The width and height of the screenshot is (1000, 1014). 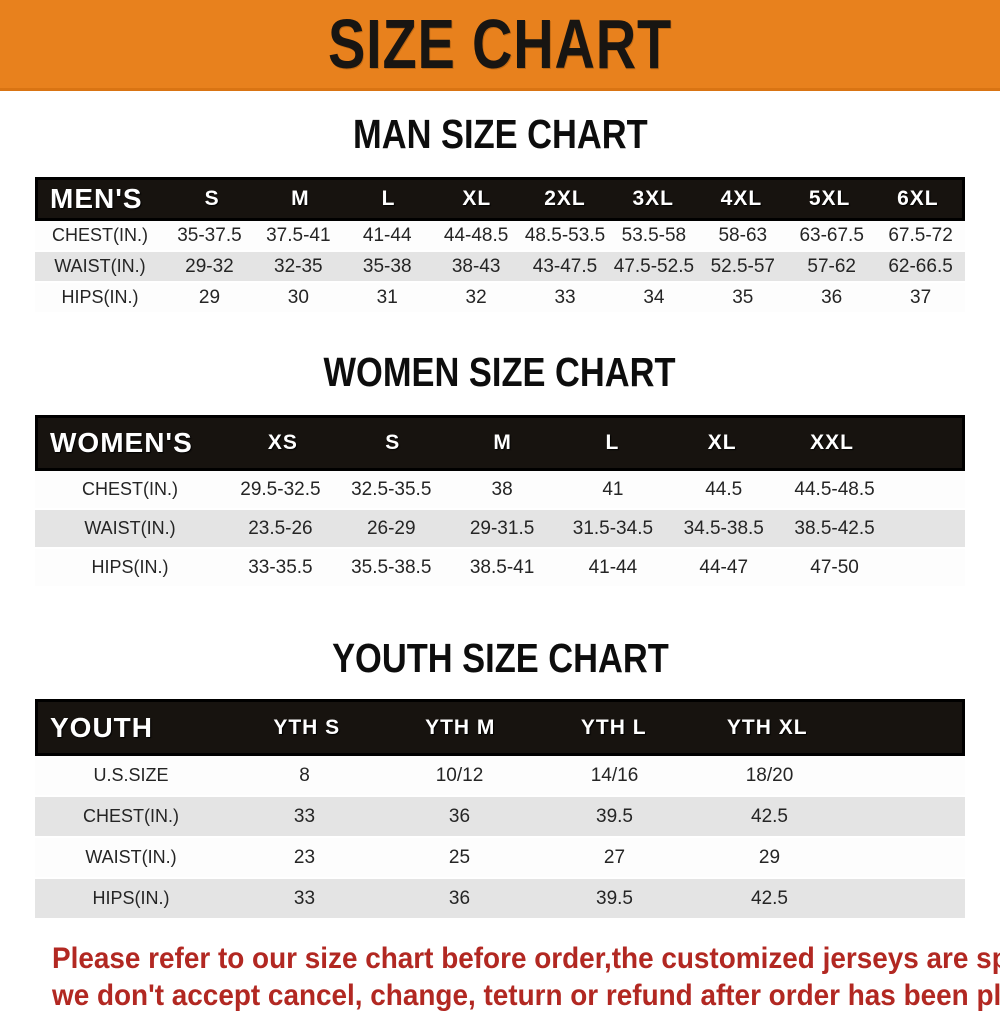 What do you see at coordinates (743, 266) in the screenshot?
I see `size-value: 52.5-57` at bounding box center [743, 266].